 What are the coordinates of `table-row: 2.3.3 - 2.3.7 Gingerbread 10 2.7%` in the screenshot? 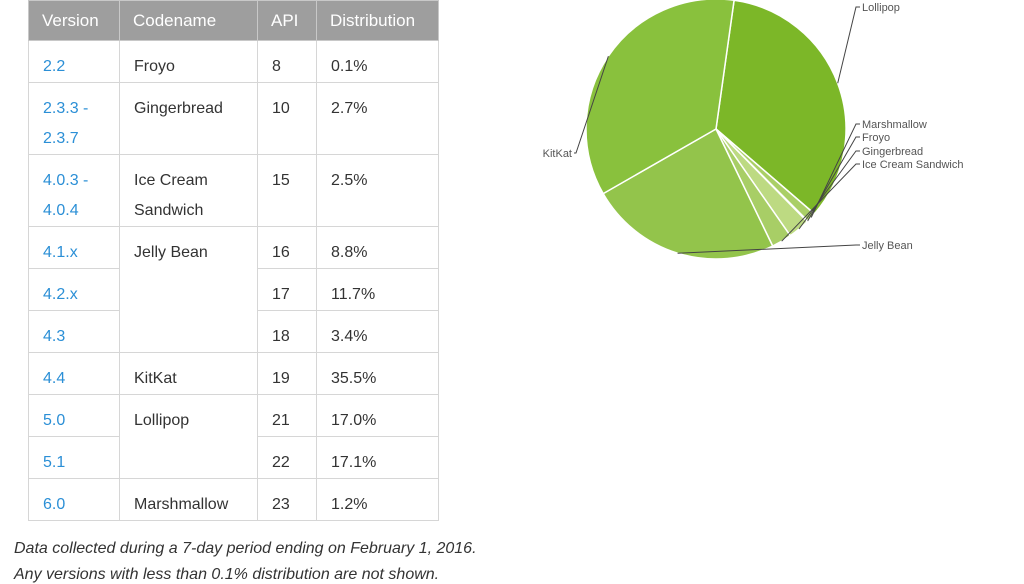 It's located at (233, 118).